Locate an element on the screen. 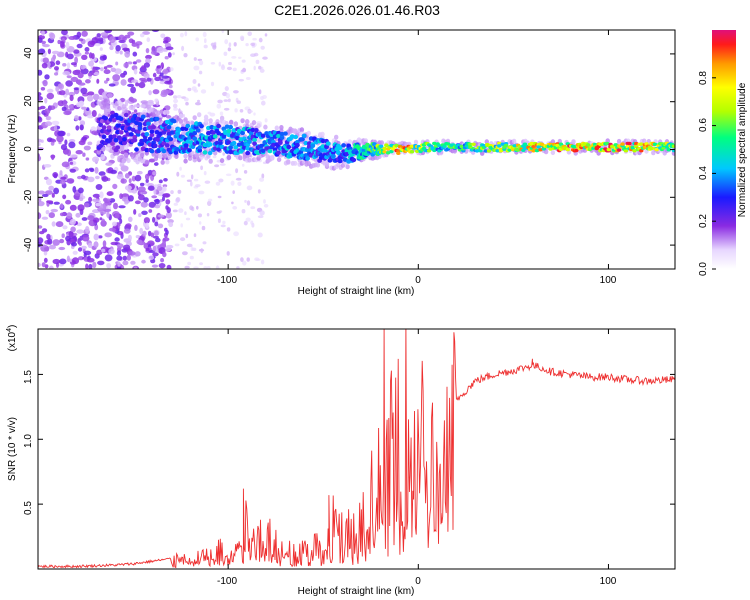  spectrogram-ytick-label: 40 is located at coordinates (28, 53).